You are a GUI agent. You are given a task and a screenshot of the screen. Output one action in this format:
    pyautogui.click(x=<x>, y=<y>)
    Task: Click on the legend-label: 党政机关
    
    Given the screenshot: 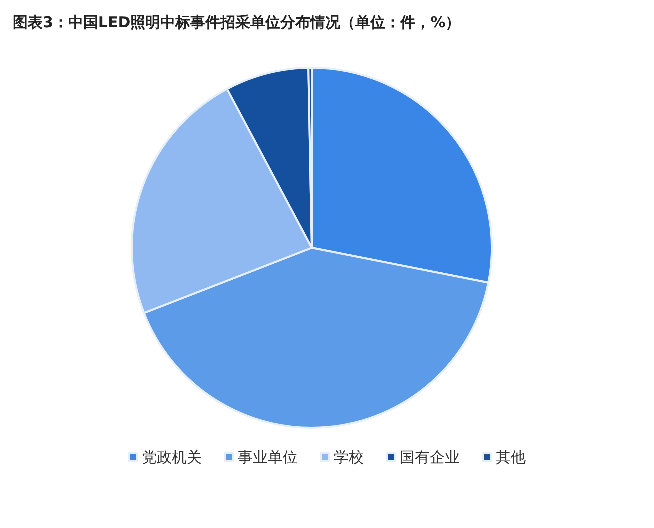 What is the action you would take?
    pyautogui.click(x=172, y=457)
    